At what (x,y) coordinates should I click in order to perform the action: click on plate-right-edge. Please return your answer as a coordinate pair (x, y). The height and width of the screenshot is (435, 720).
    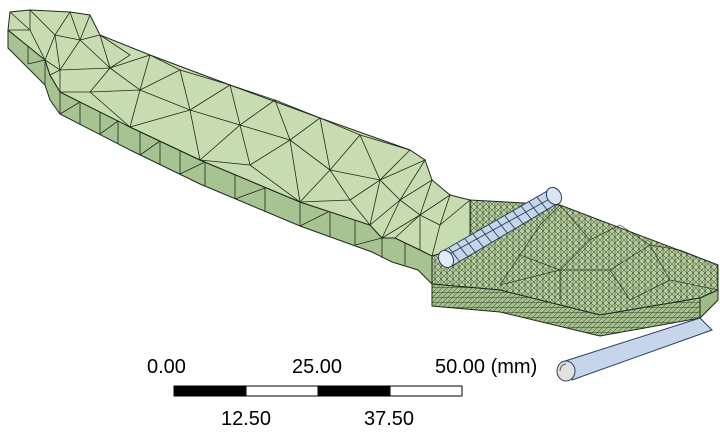
    Looking at the image, I should click on (709, 304).